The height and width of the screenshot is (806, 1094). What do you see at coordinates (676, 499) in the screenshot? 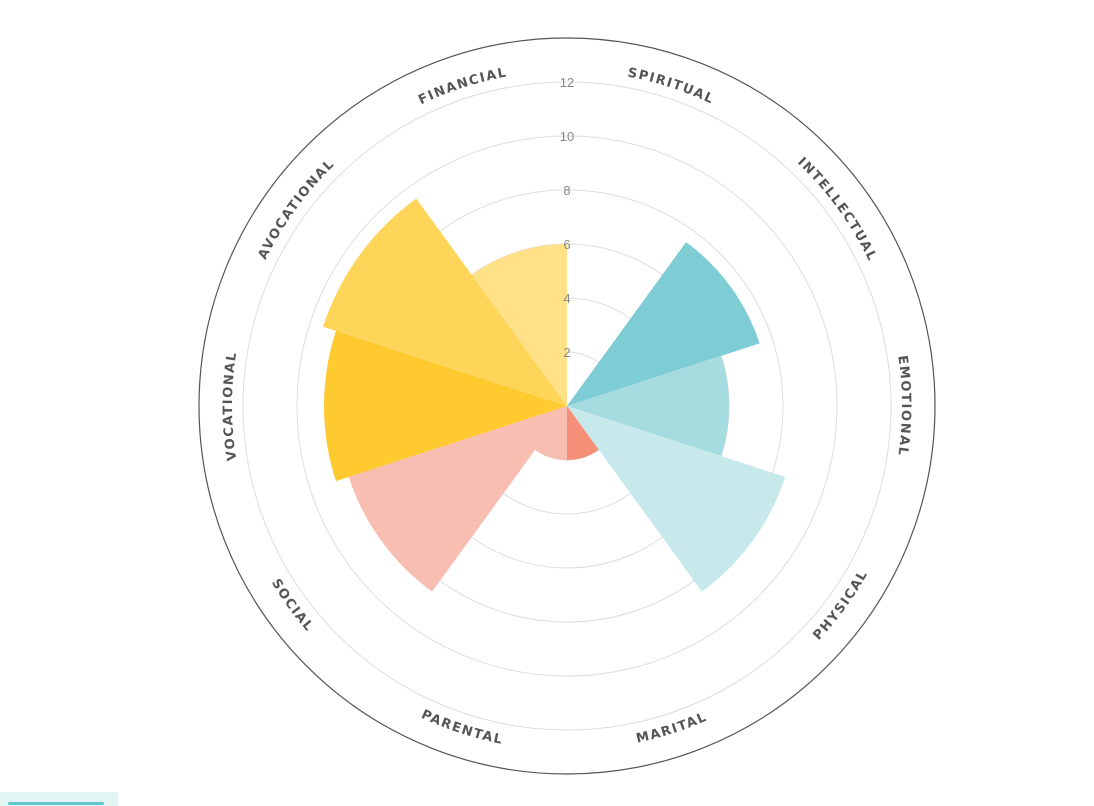
I see `sector-physical` at bounding box center [676, 499].